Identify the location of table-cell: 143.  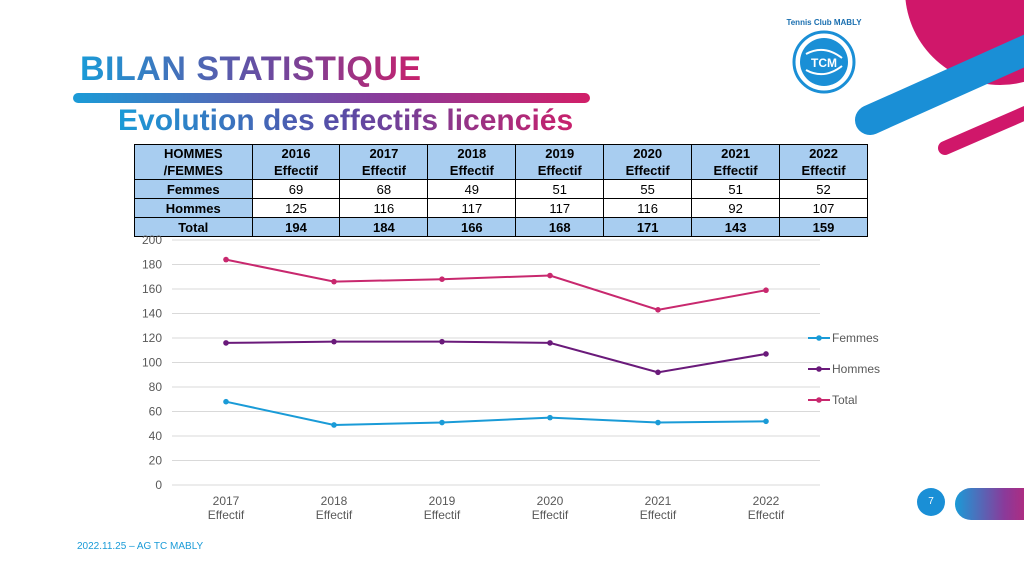
(736, 227).